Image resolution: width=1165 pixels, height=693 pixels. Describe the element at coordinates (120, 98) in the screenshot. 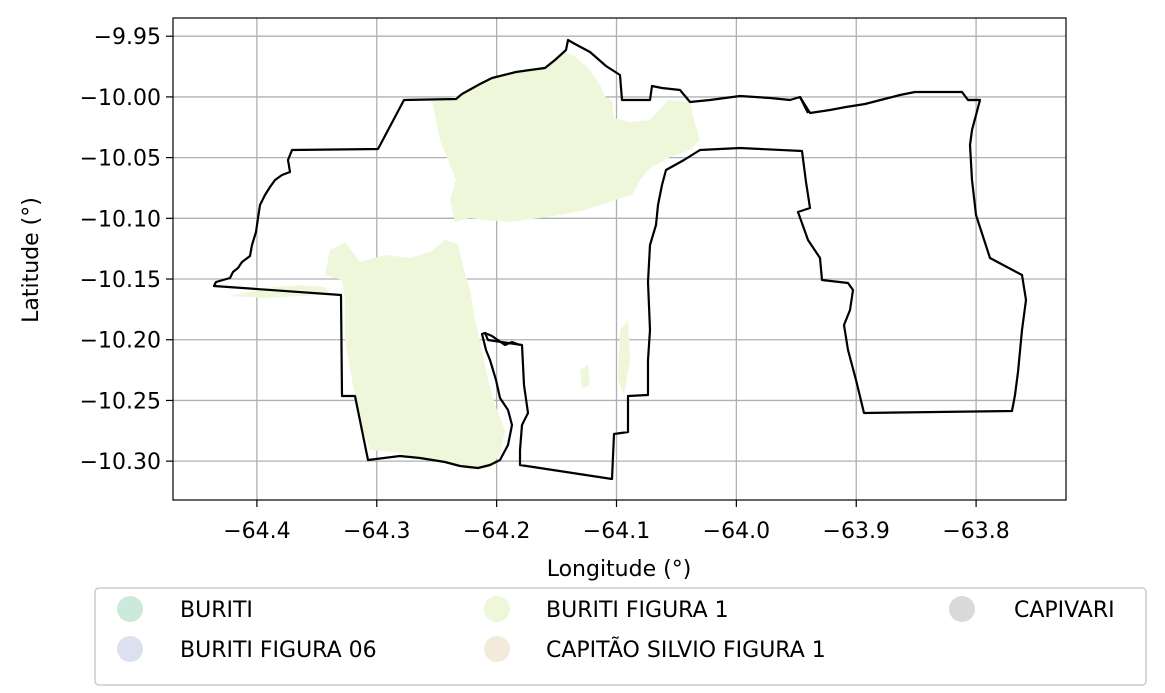

I see `y-tick-label: −10.00` at that location.